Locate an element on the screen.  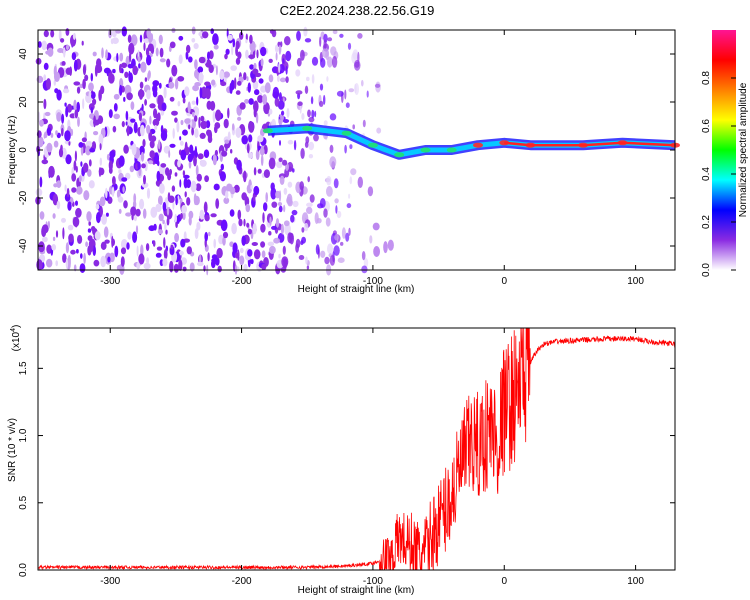
colorbar-tick-label: 0.8 is located at coordinates (706, 78).